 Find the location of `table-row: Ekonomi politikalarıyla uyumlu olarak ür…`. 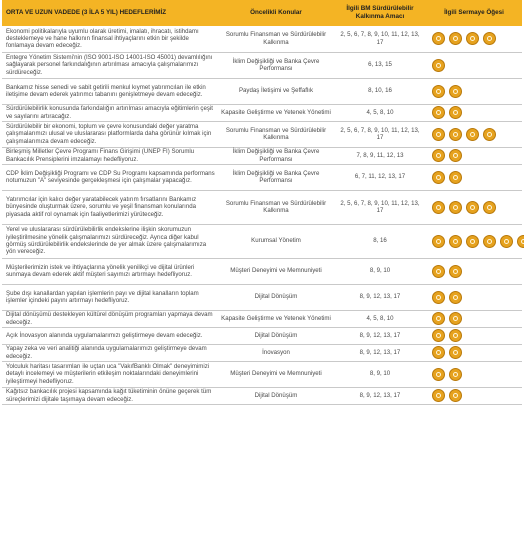

table-row: Ekonomi politikalarıyla uyumlu olarak ür… is located at coordinates (262, 39).